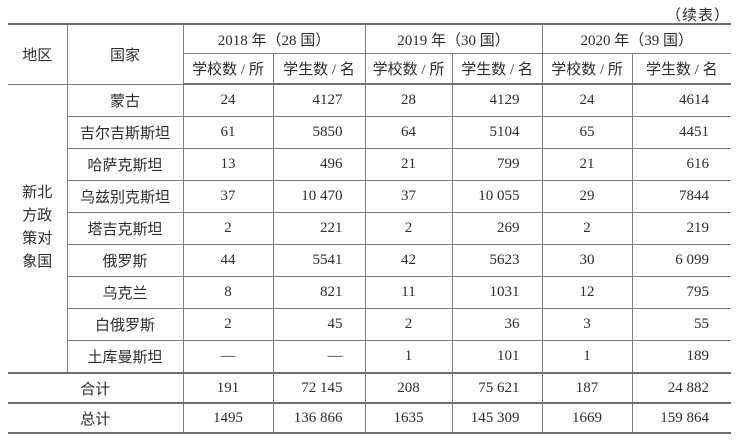 The width and height of the screenshot is (737, 444). I want to click on schools-value: 44, so click(228, 260).